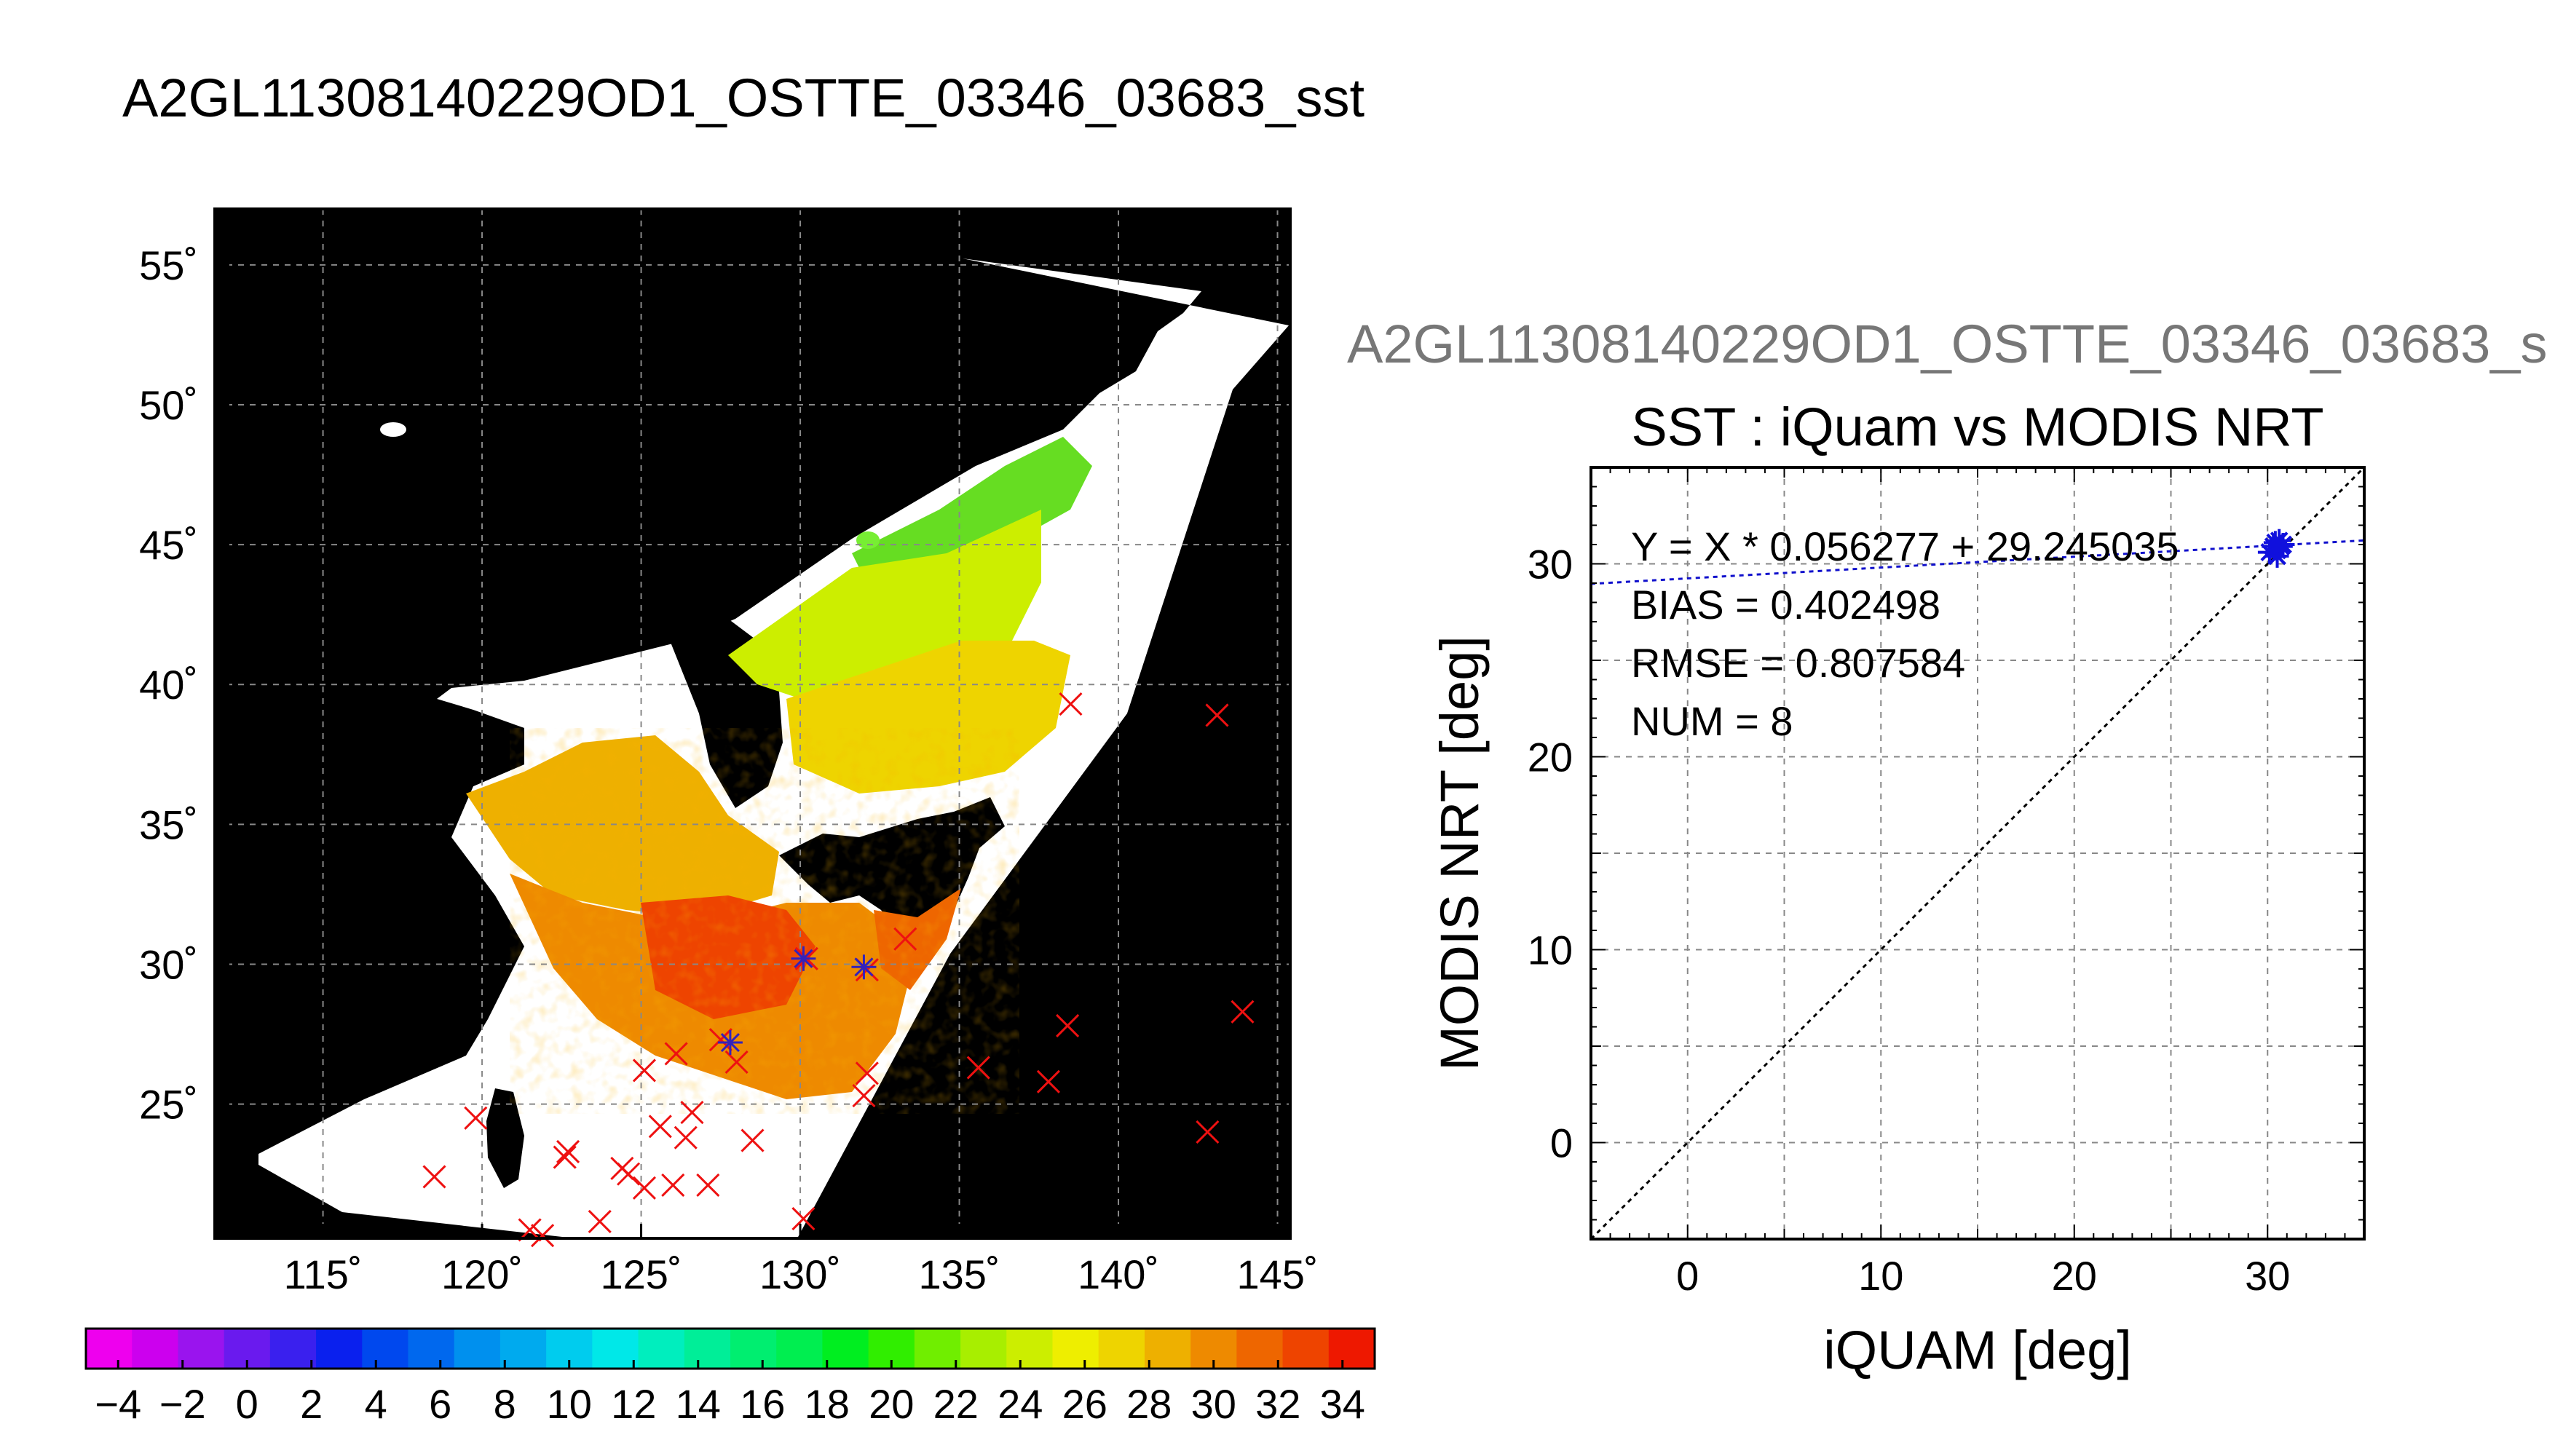  Describe the element at coordinates (168, 964) in the screenshot. I see `map-tick-label-y: 30˚` at that location.